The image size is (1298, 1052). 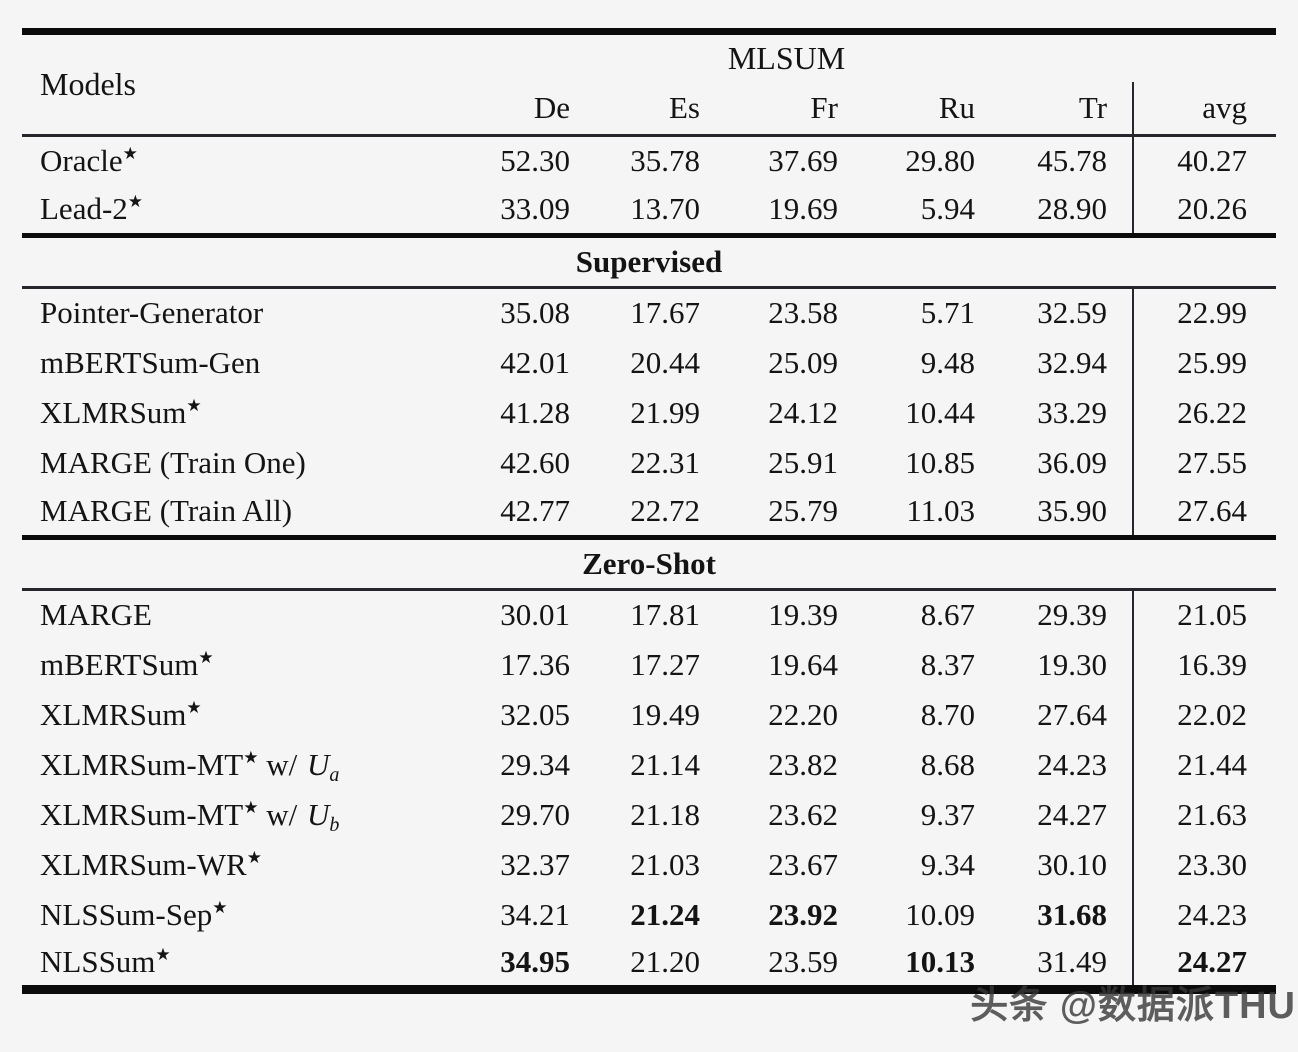 What do you see at coordinates (334, 824) in the screenshot?
I see `math-subscript: b` at bounding box center [334, 824].